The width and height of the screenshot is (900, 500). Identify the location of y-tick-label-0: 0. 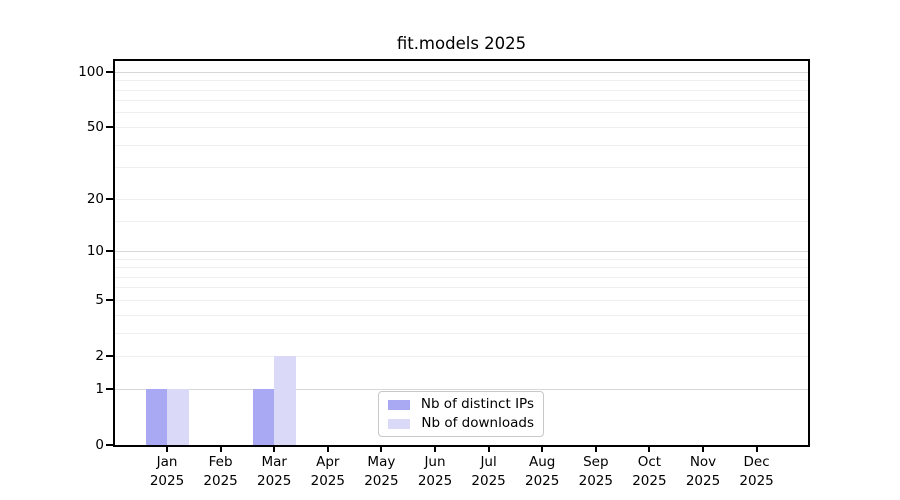
(99, 445).